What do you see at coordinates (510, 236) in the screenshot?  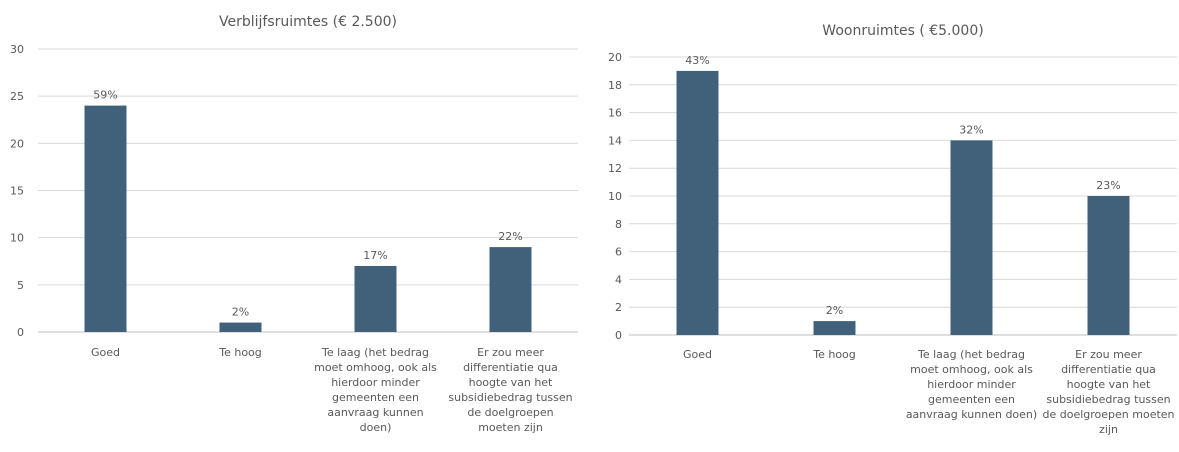 I see `data-label: 22%` at bounding box center [510, 236].